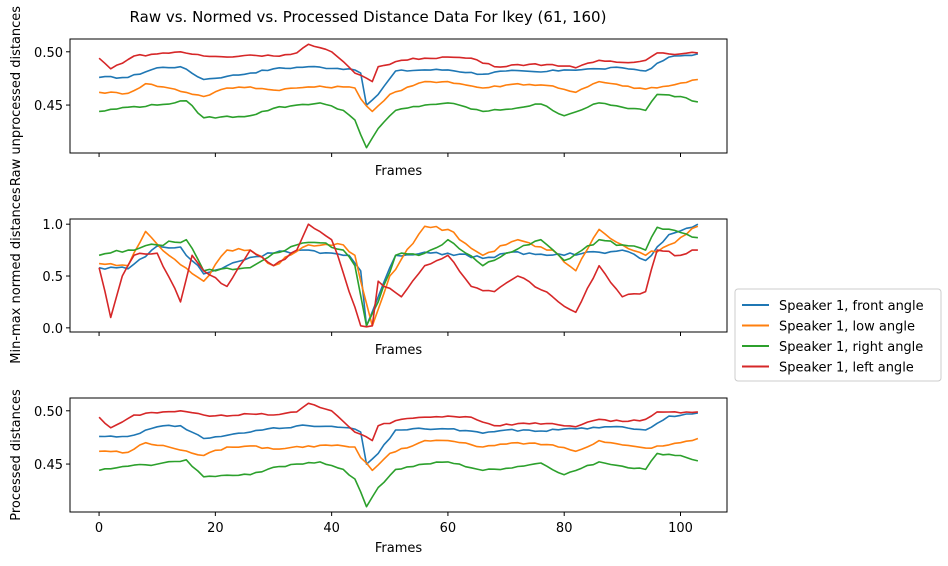  Describe the element at coordinates (52, 225) in the screenshot. I see `y-tick-label: 1.0` at that location.